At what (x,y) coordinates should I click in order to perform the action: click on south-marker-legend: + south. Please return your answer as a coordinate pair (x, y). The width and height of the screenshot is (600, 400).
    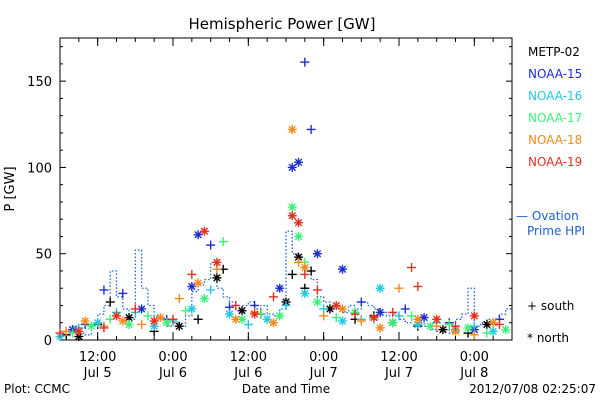
    Looking at the image, I should click on (550, 306).